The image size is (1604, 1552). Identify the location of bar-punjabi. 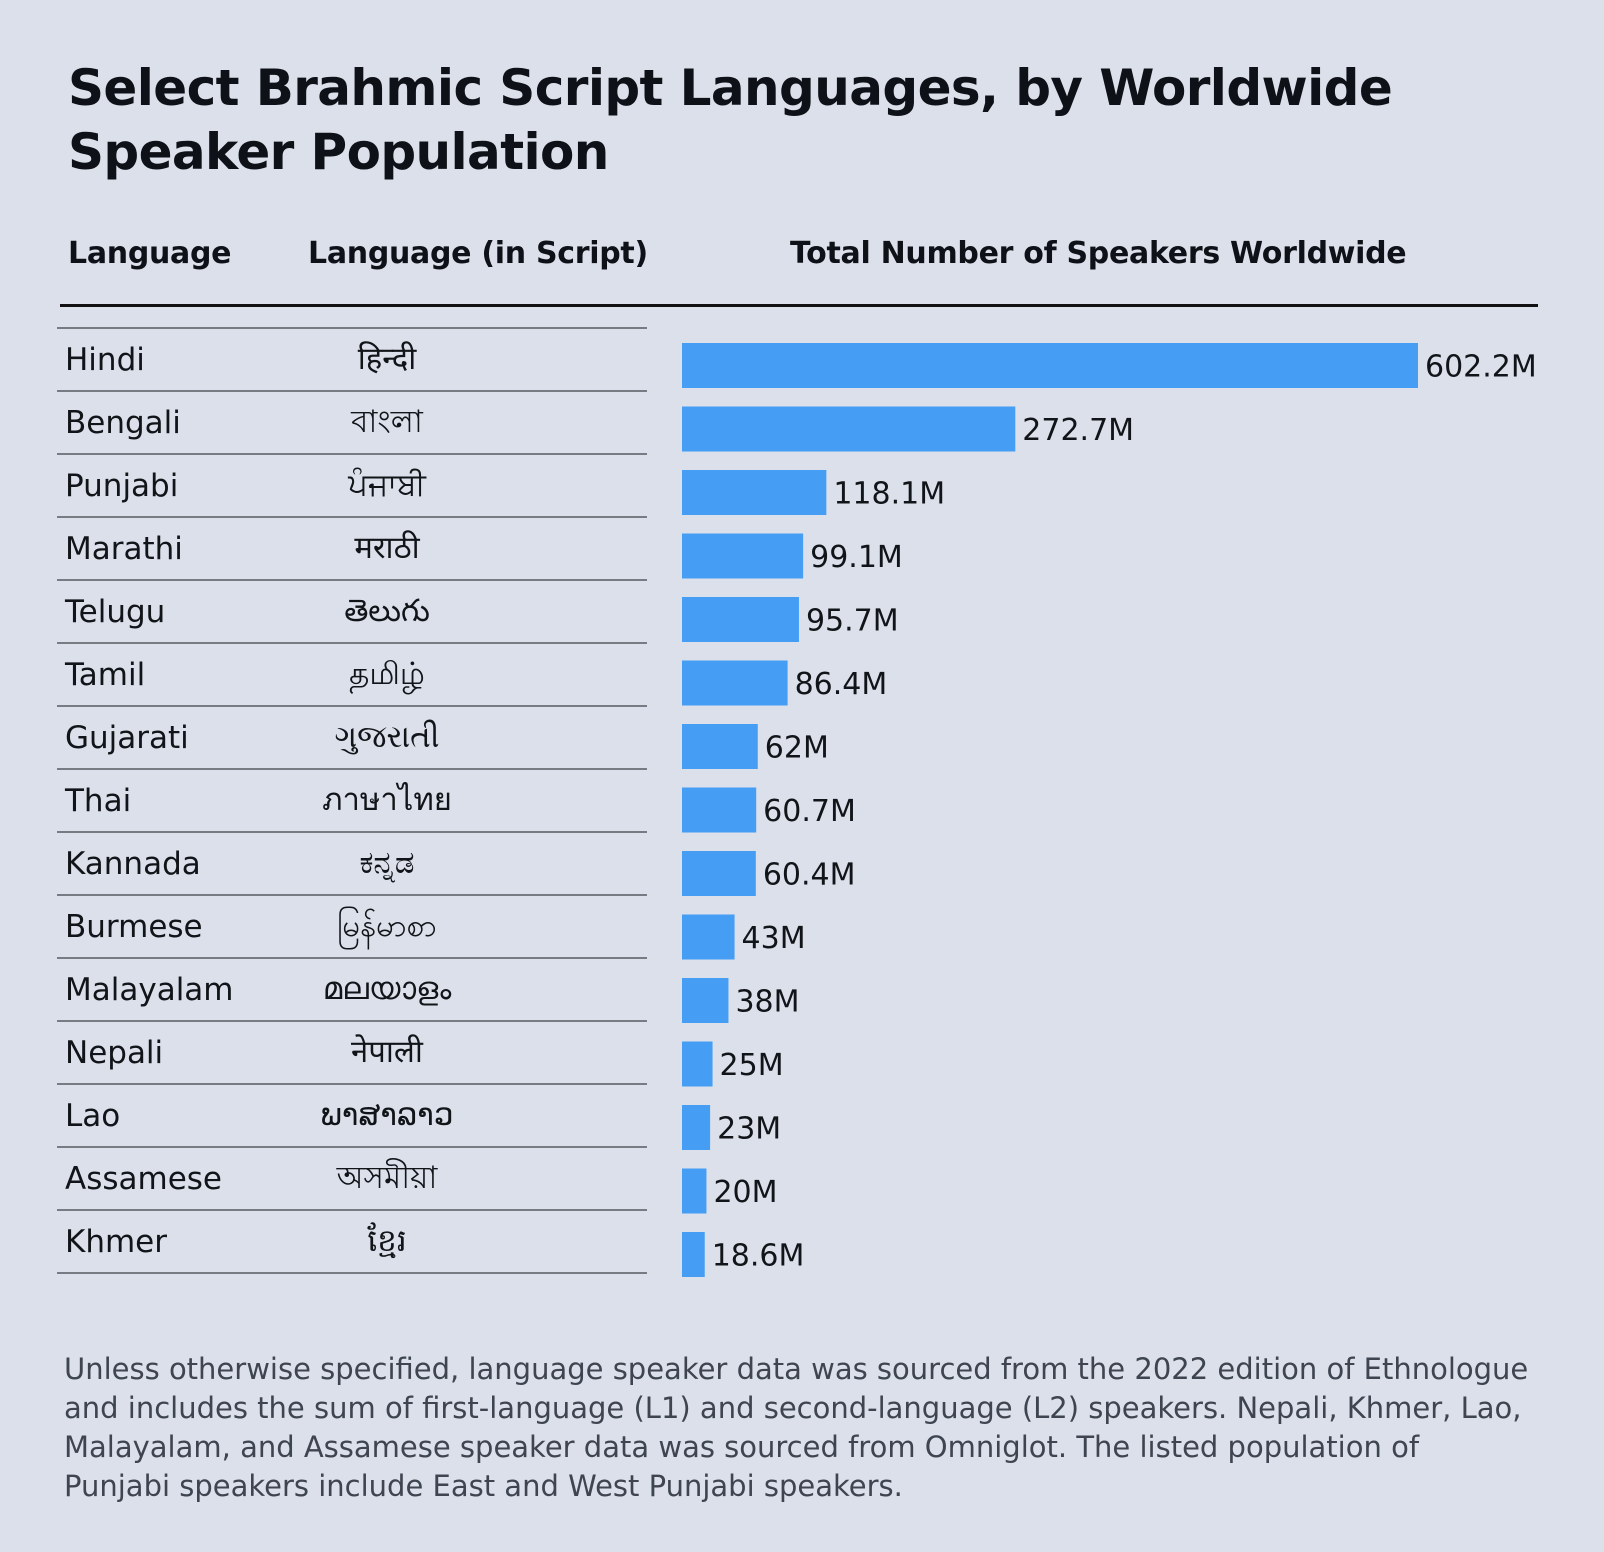
(754, 492).